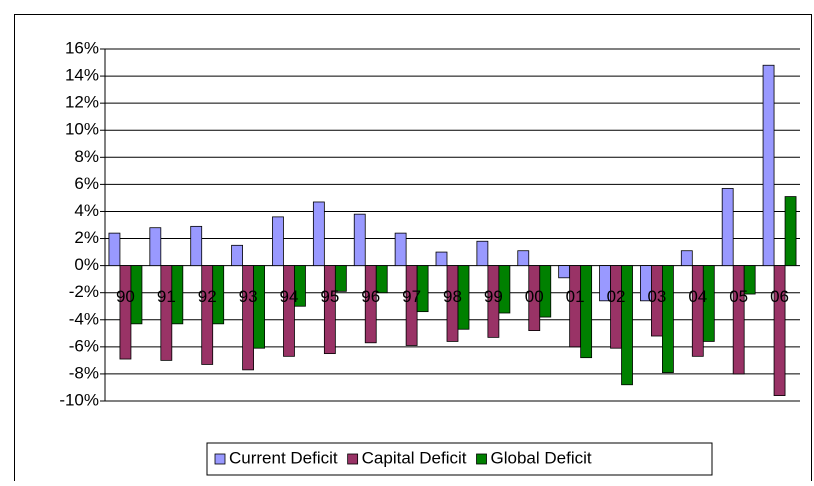  What do you see at coordinates (541, 457) in the screenshot?
I see `legend-label: Global Deficit` at bounding box center [541, 457].